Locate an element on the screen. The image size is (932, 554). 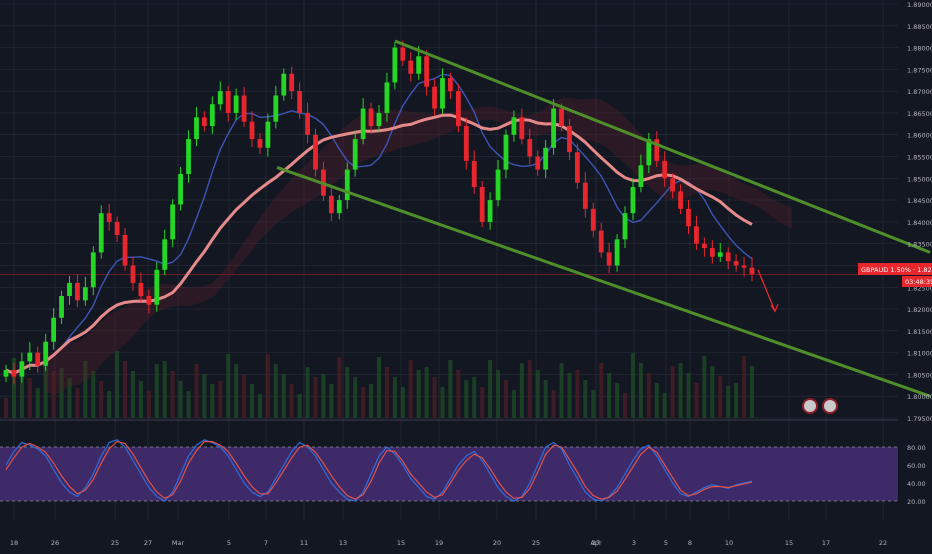
stochastic-oscillator is located at coordinates (449, 470).